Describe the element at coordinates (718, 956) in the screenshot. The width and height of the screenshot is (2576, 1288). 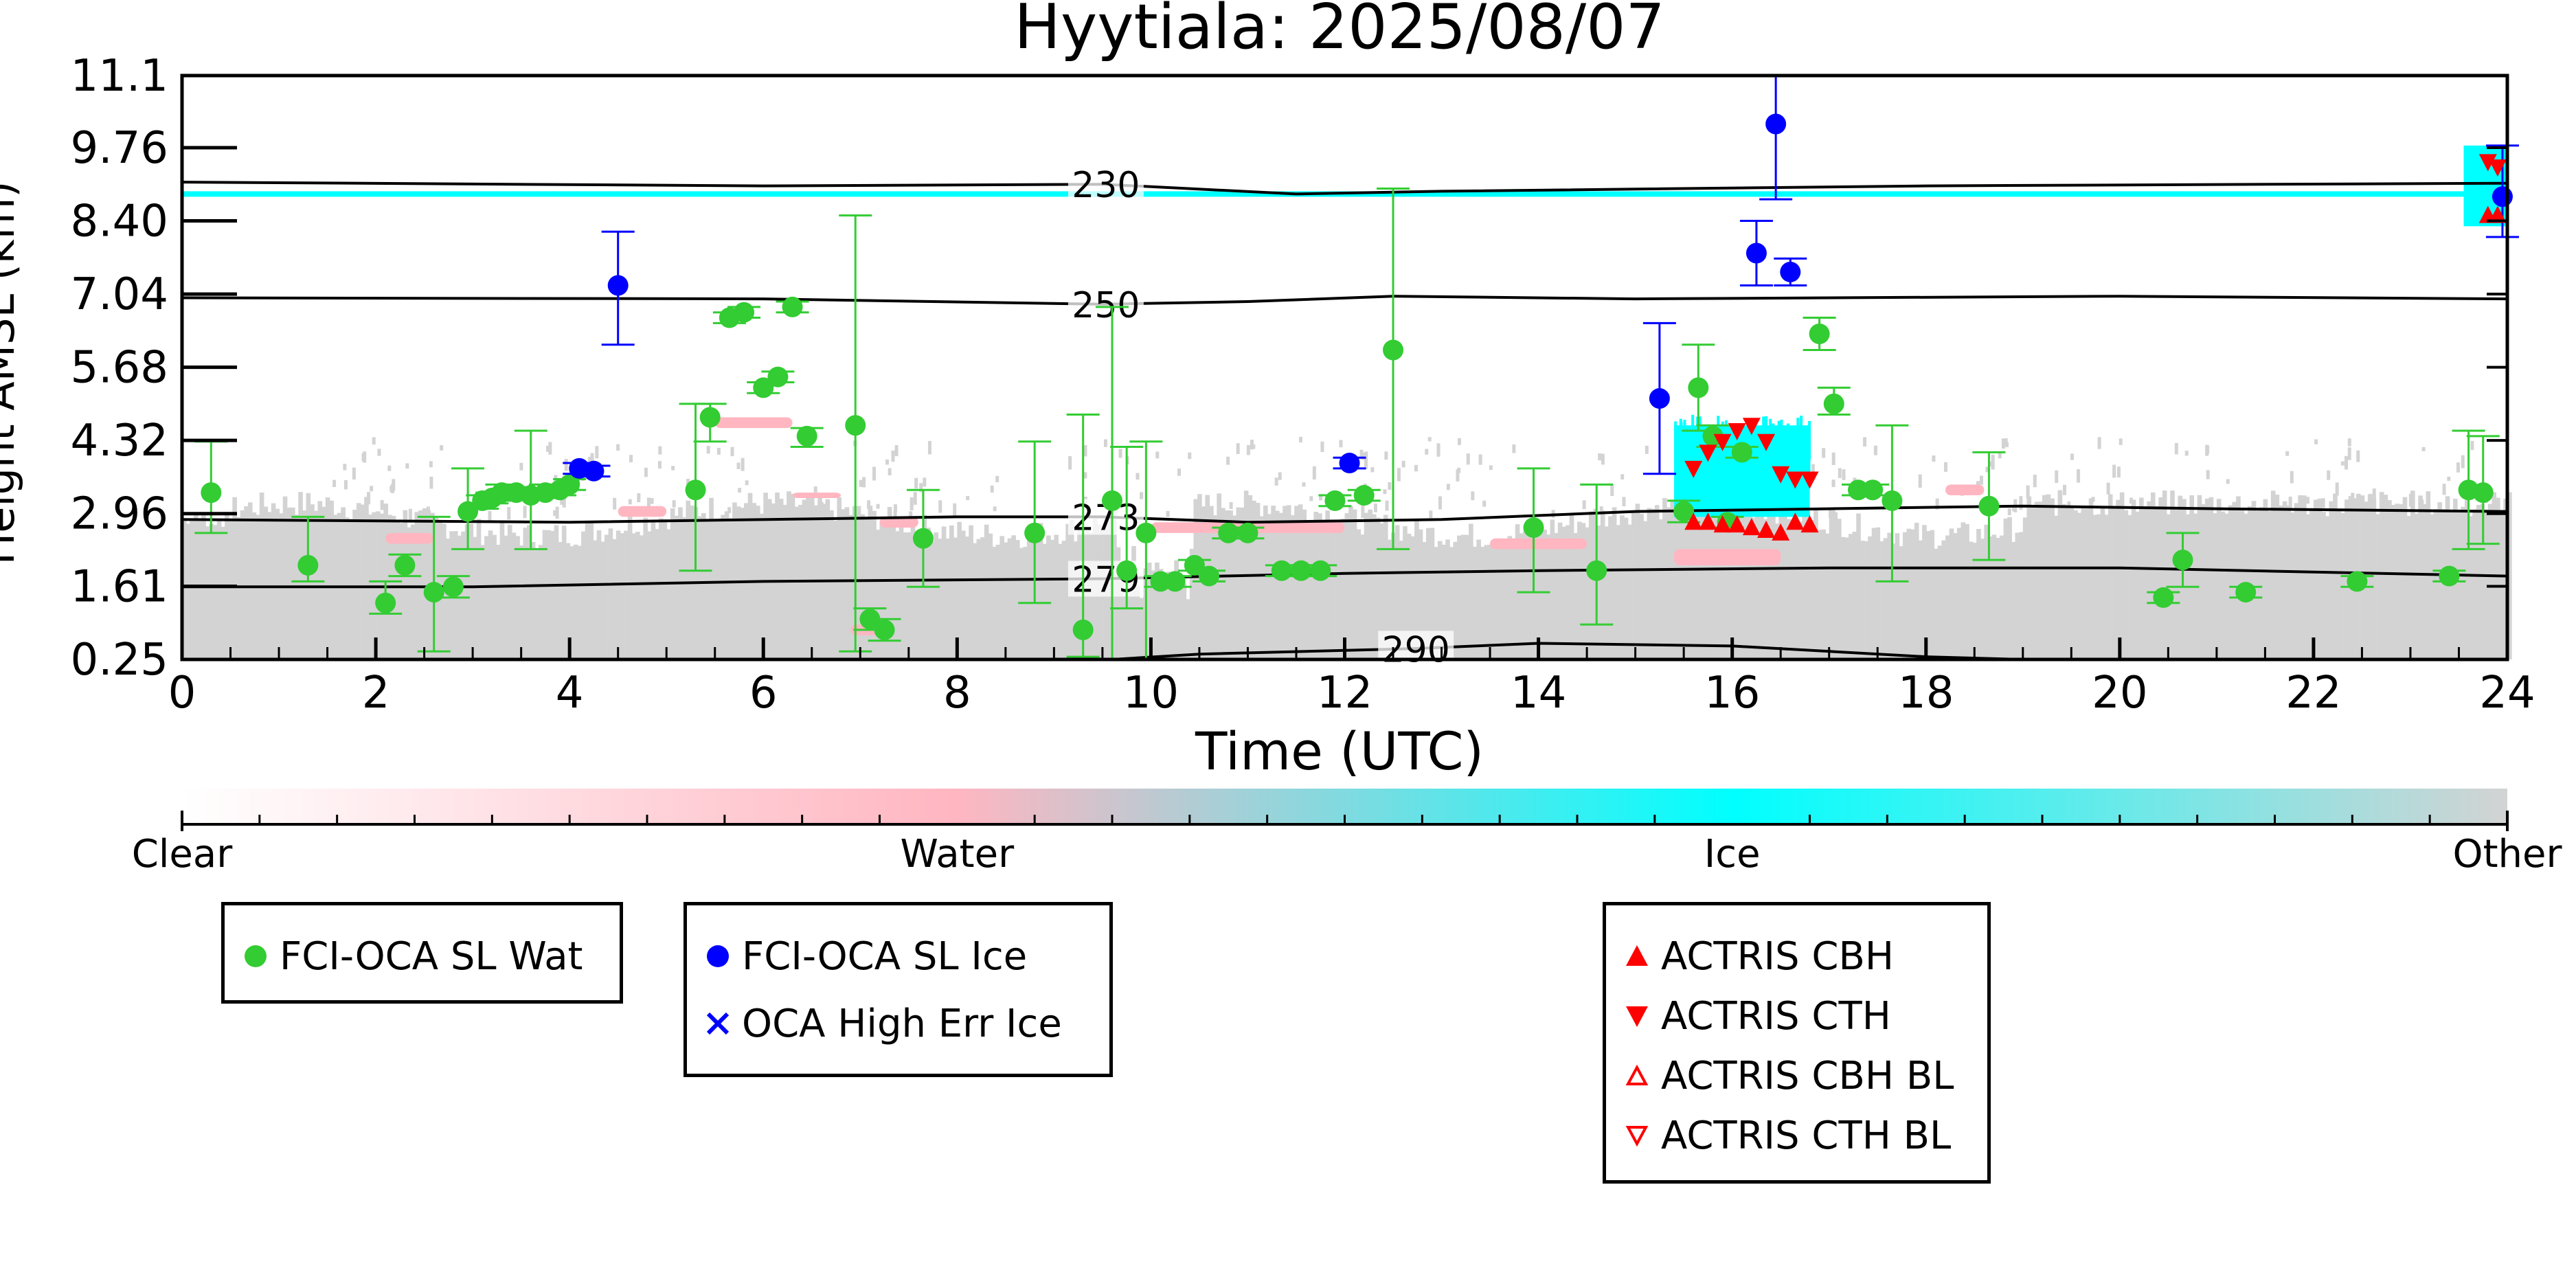
I see `blue-circle-icon` at that location.